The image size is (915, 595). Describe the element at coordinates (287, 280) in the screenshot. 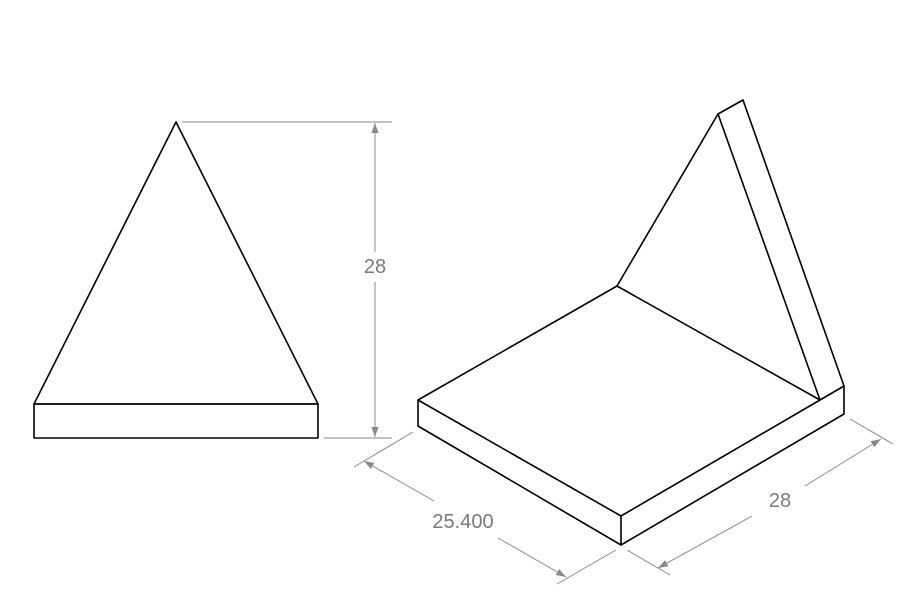

I see `height-dimension: 28` at that location.